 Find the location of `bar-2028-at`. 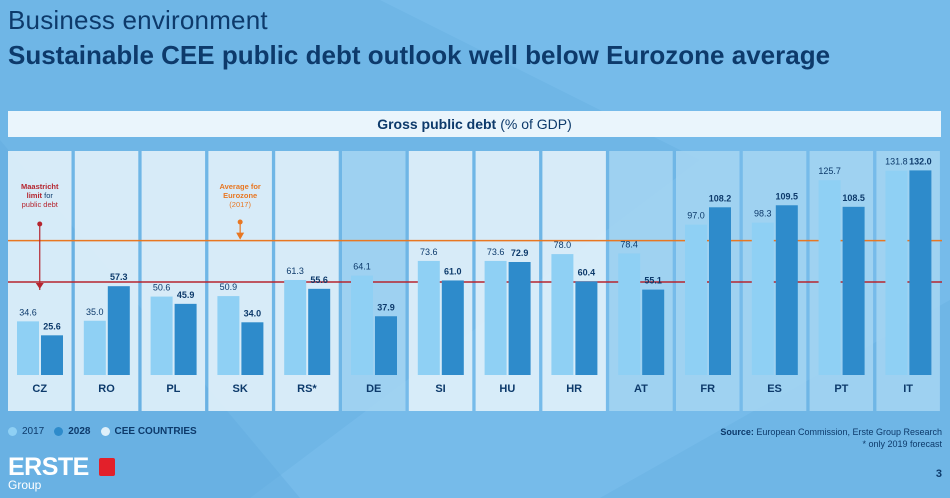

bar-2028-at is located at coordinates (653, 332).